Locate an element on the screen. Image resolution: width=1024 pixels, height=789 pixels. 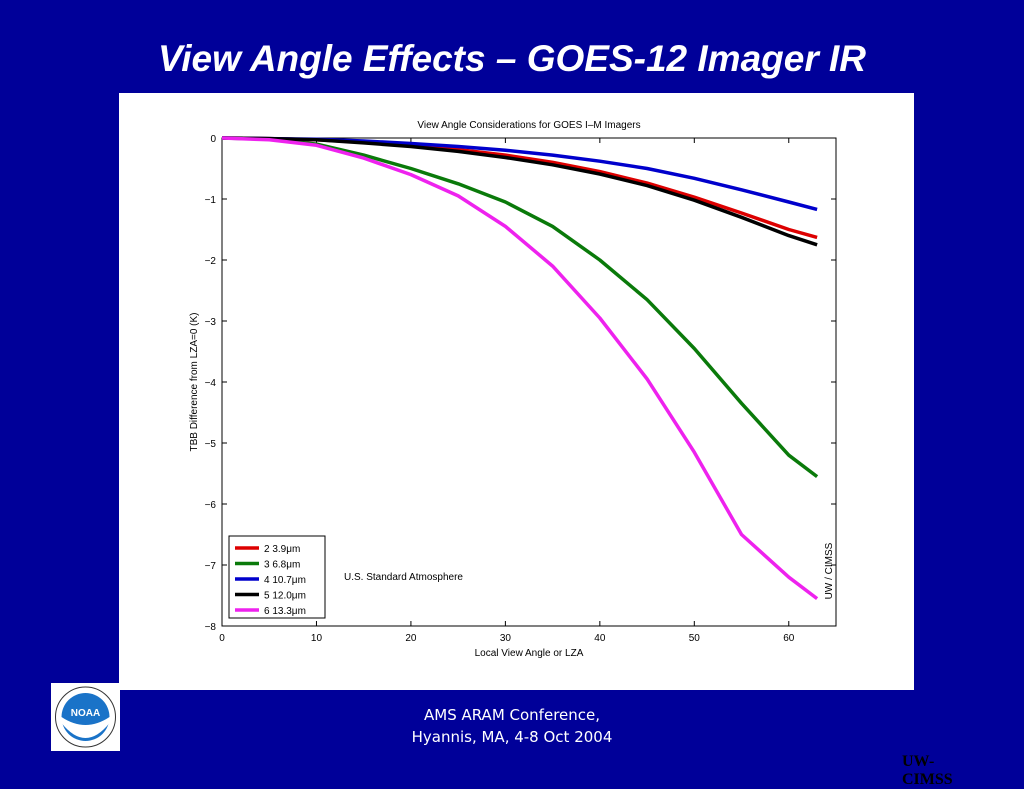
y-tick-label: −5 is located at coordinates (211, 444).